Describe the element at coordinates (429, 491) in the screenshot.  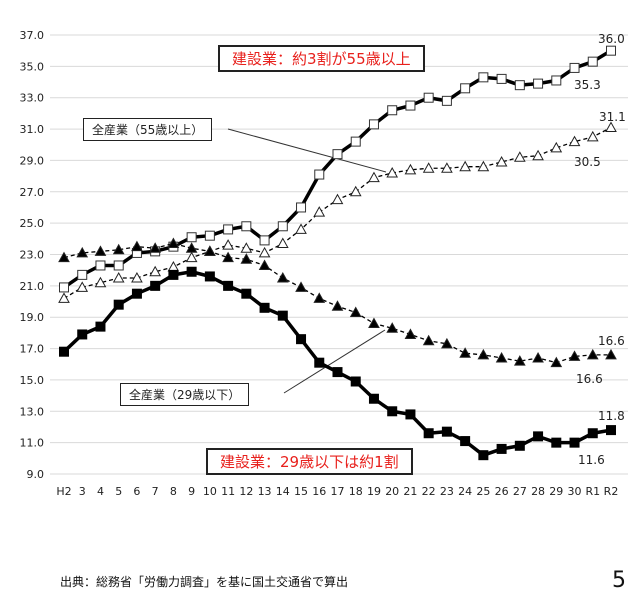
I see `x-tick-label: 22` at that location.